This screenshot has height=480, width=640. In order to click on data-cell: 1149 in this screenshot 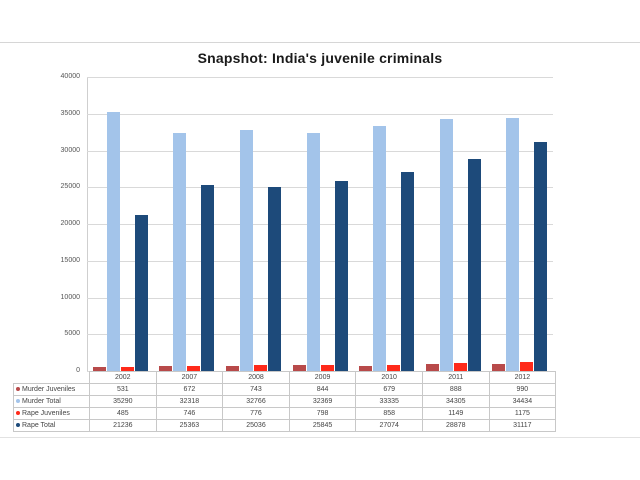, I will do `click(455, 413)`.